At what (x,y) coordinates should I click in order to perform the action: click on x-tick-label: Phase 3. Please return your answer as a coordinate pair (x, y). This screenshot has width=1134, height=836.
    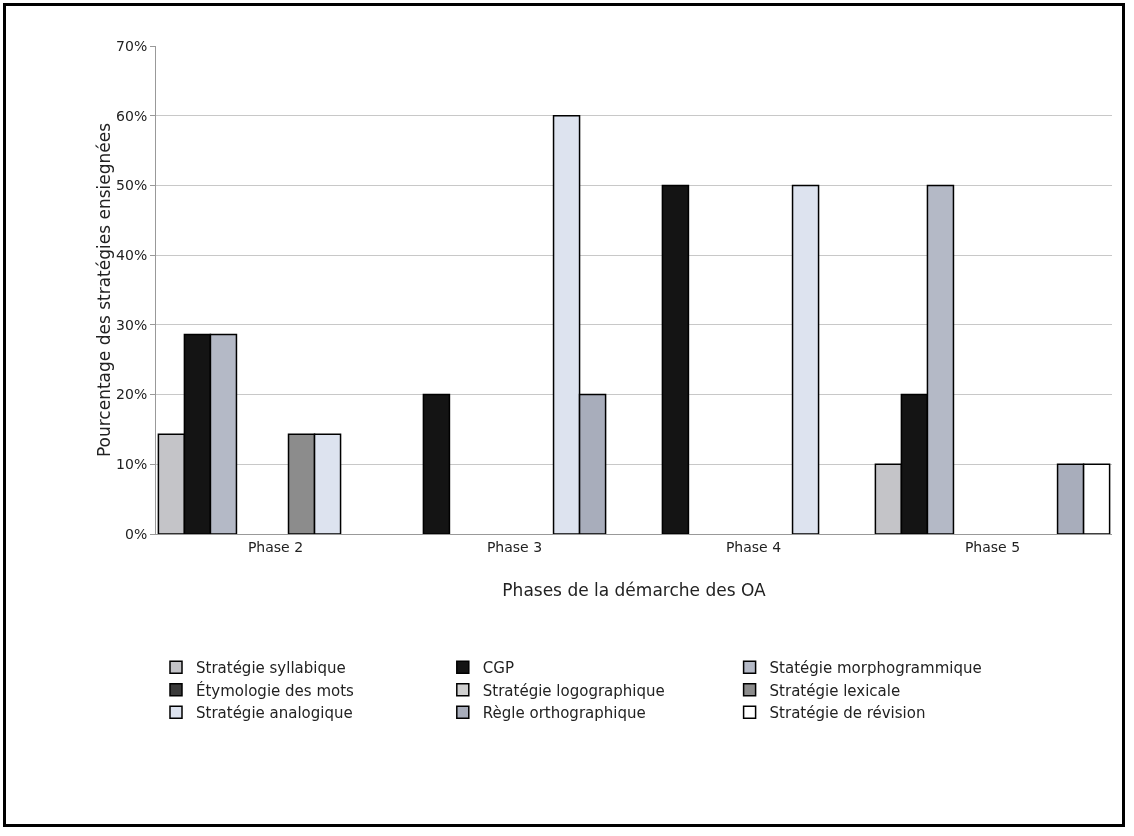
    Looking at the image, I should click on (514, 546).